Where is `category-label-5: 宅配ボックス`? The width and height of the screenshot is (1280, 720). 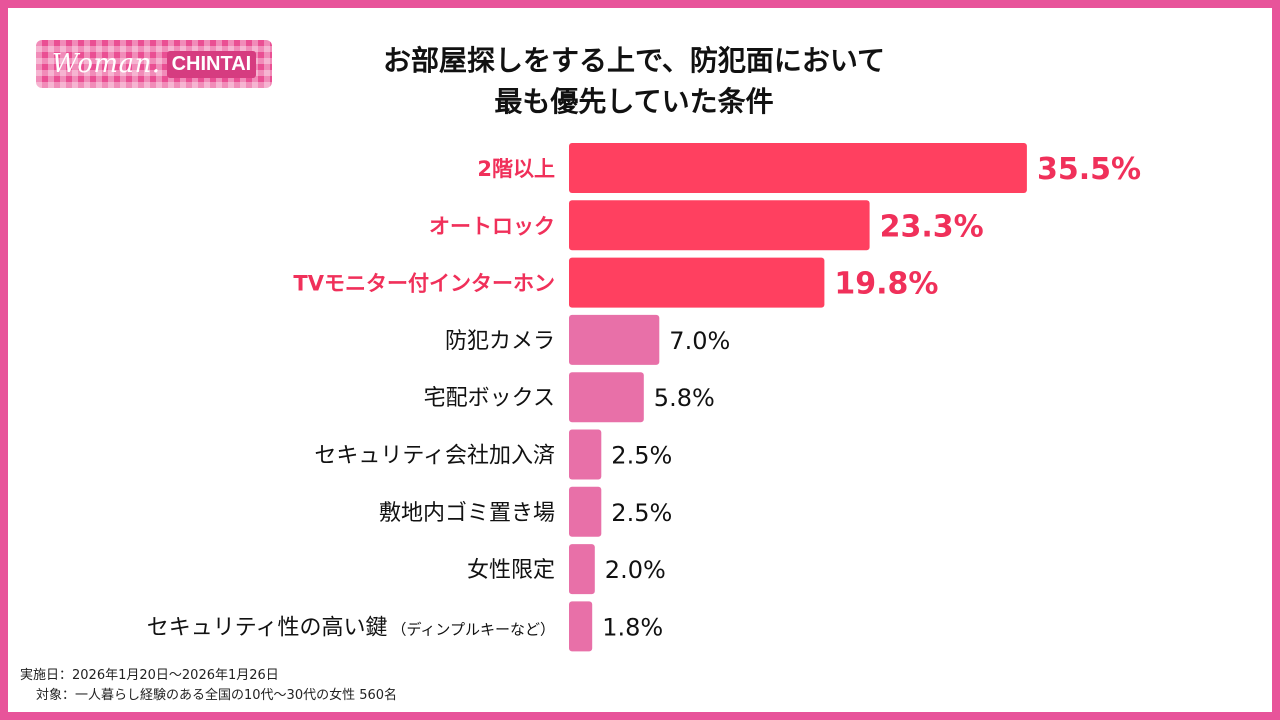
category-label-5: 宅配ボックス is located at coordinates (489, 398).